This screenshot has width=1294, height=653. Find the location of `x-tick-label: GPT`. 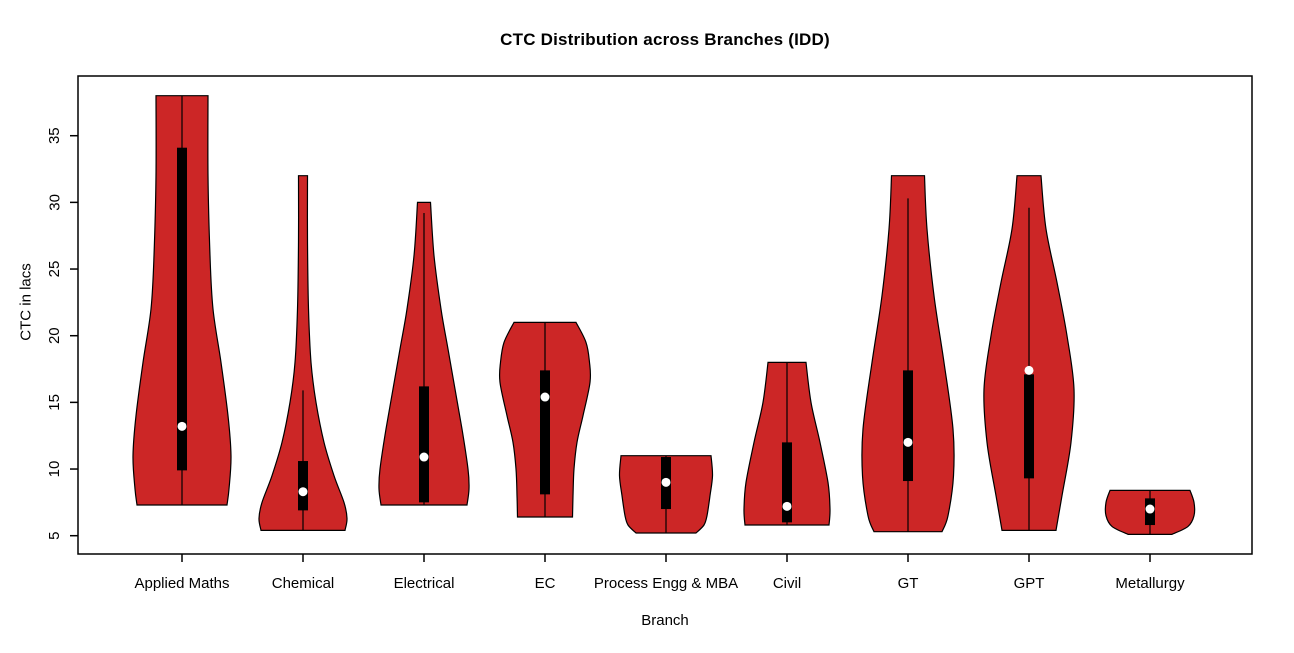

x-tick-label: GPT is located at coordinates (1029, 583).